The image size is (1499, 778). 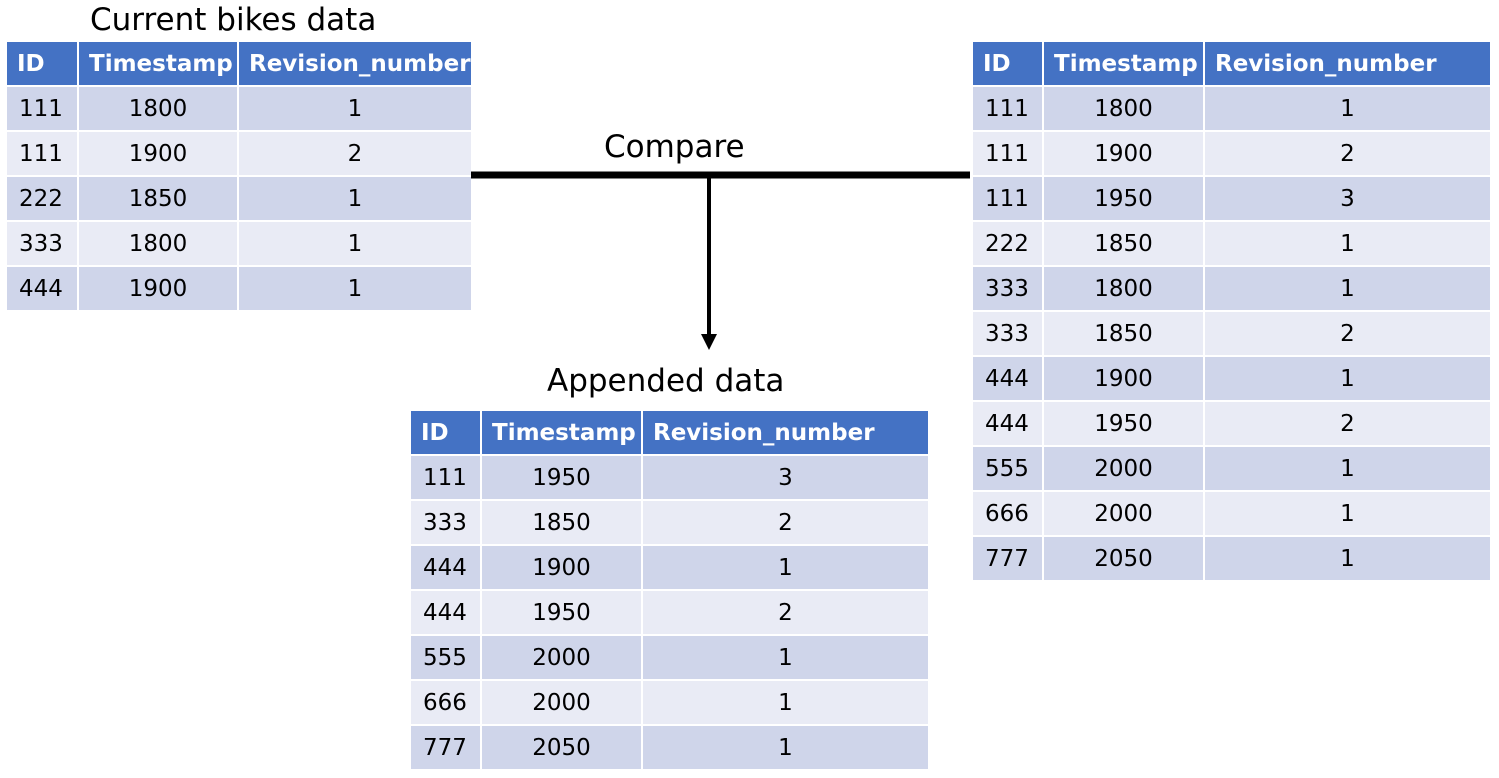 I want to click on appended-data-title: Appended data, so click(x=666, y=381).